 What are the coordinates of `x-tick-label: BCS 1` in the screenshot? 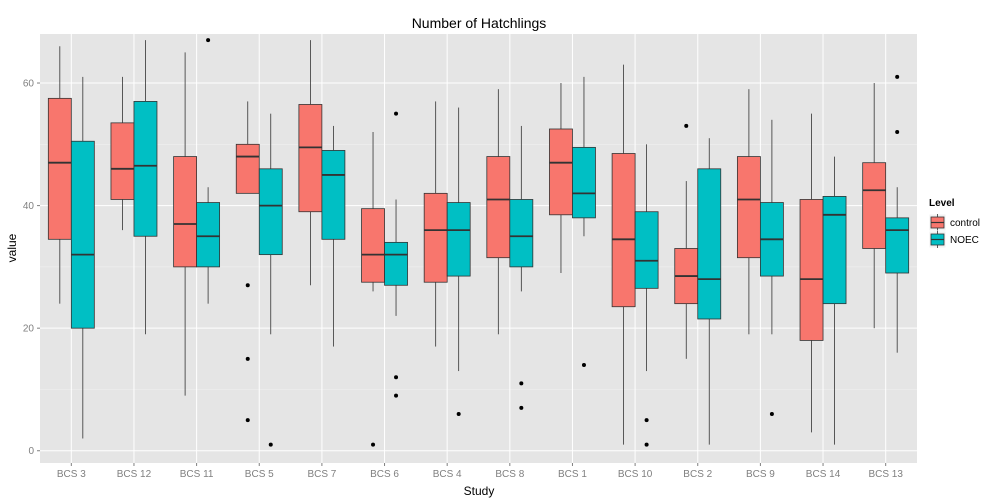 It's located at (572, 474).